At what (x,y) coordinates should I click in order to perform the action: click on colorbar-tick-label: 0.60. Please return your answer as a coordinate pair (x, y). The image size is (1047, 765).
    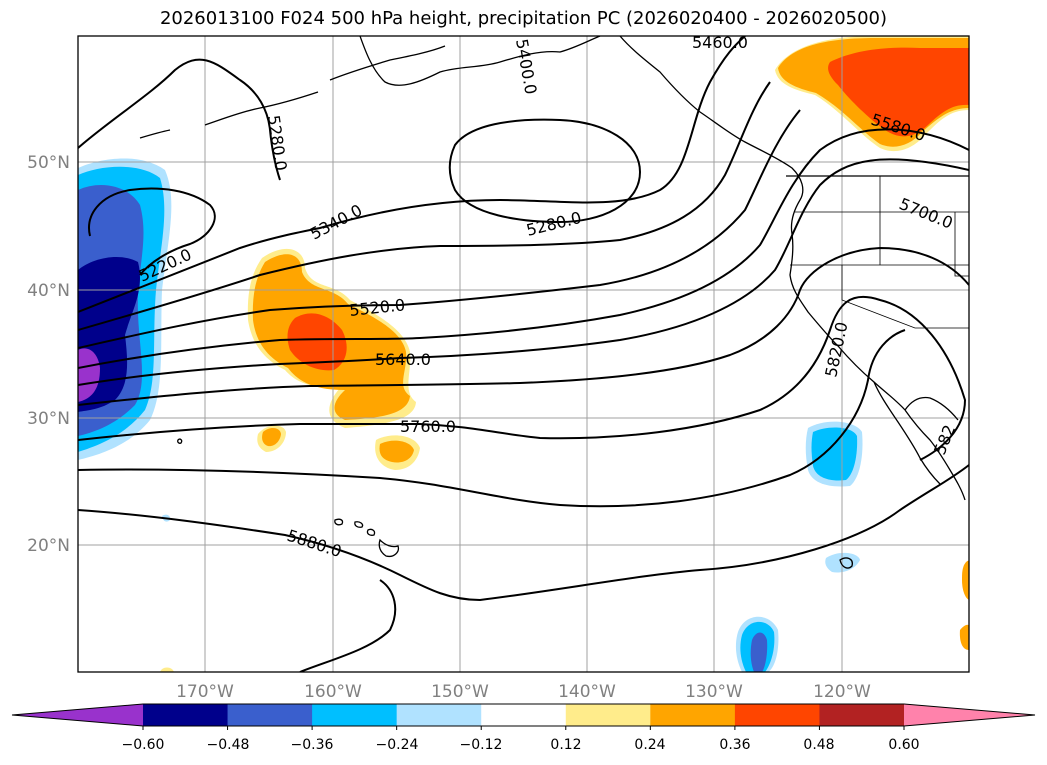
    Looking at the image, I should click on (903, 745).